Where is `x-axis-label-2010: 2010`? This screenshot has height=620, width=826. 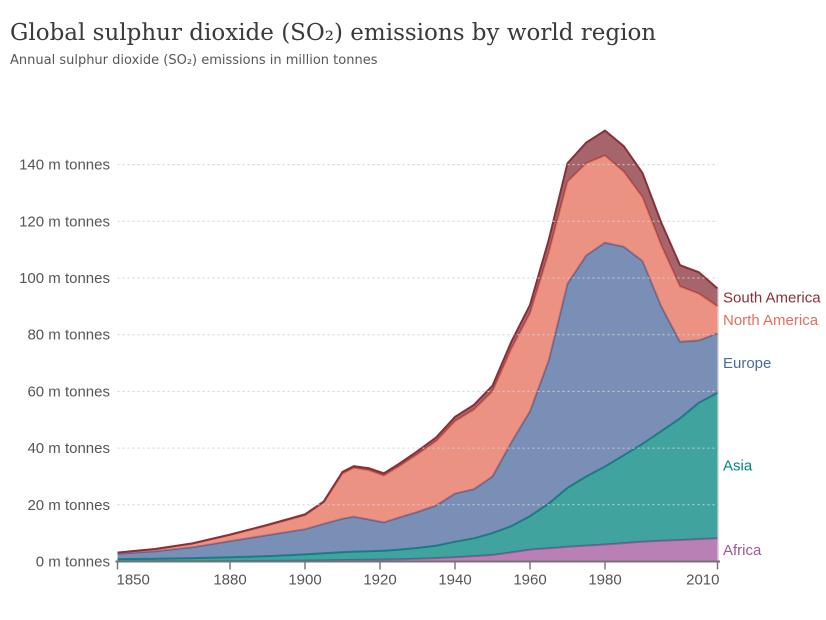 x-axis-label-2010: 2010 is located at coordinates (702, 580).